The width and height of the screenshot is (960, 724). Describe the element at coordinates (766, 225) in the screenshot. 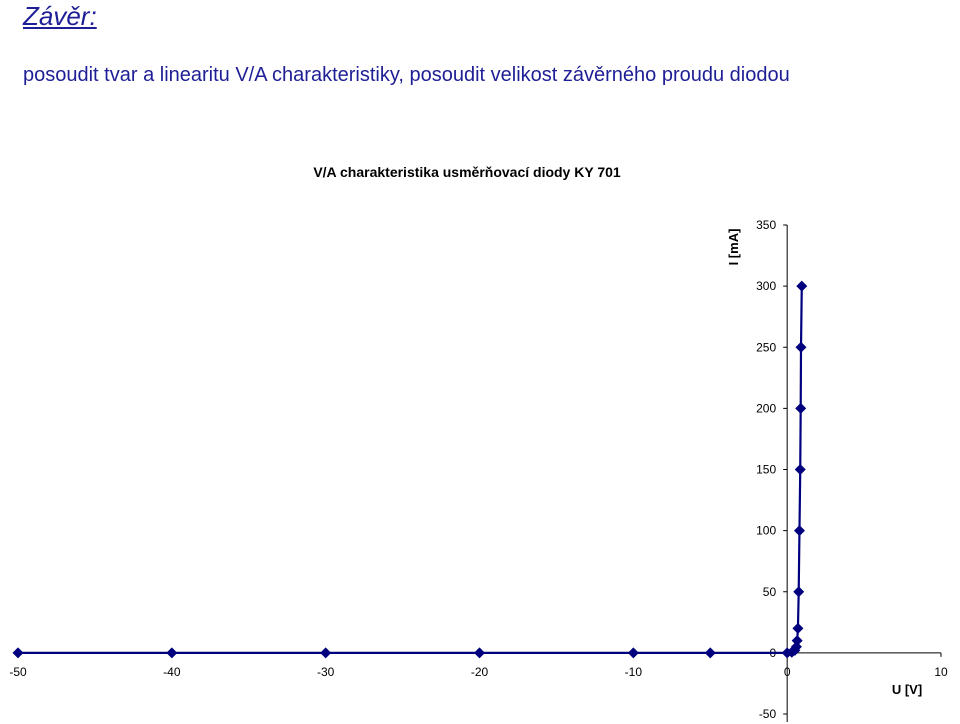

I see `y-tick-label: 350` at that location.